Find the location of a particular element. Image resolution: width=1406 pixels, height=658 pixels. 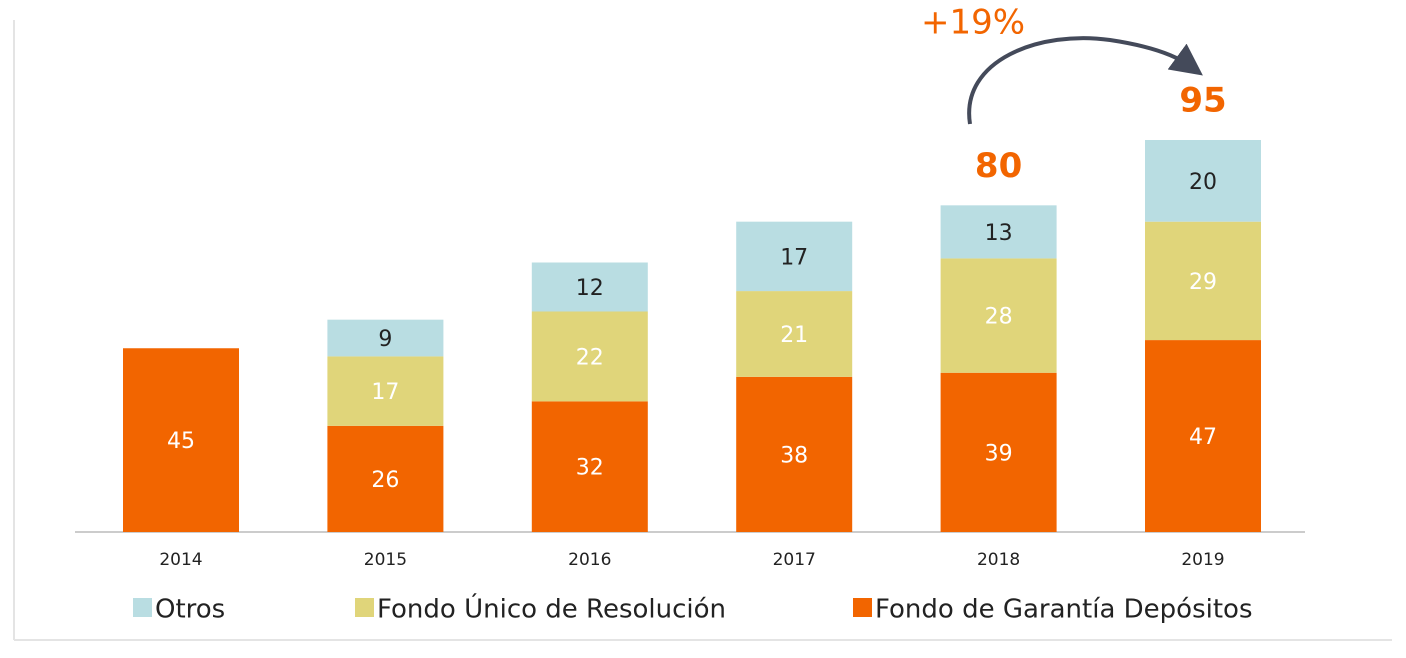

total-label: 80 is located at coordinates (998, 166).